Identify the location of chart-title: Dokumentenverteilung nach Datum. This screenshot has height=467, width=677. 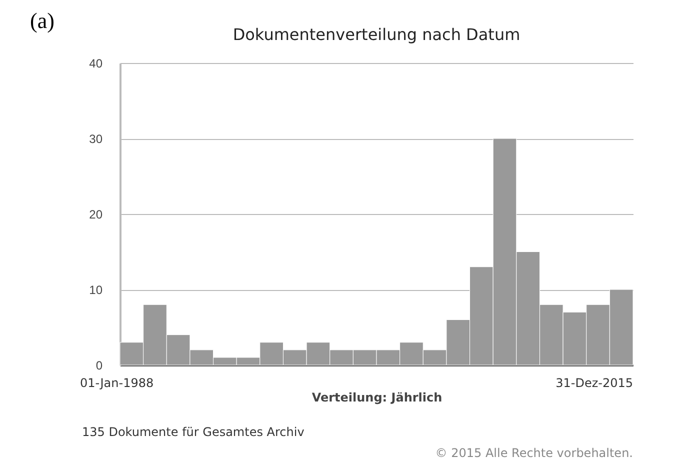
(376, 34).